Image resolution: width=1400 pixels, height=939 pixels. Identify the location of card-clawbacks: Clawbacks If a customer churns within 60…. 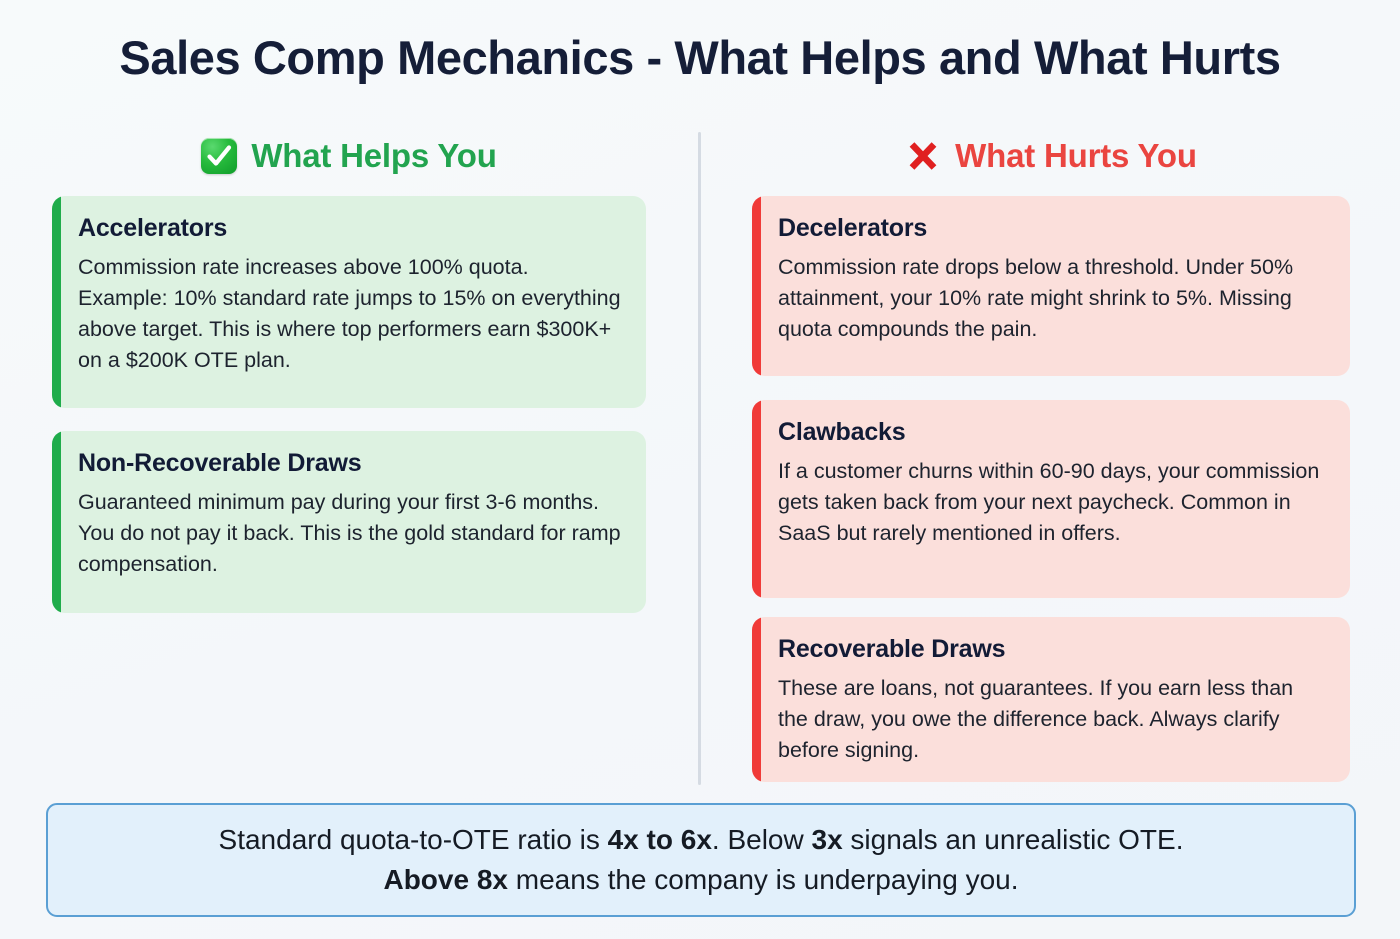
(1051, 499).